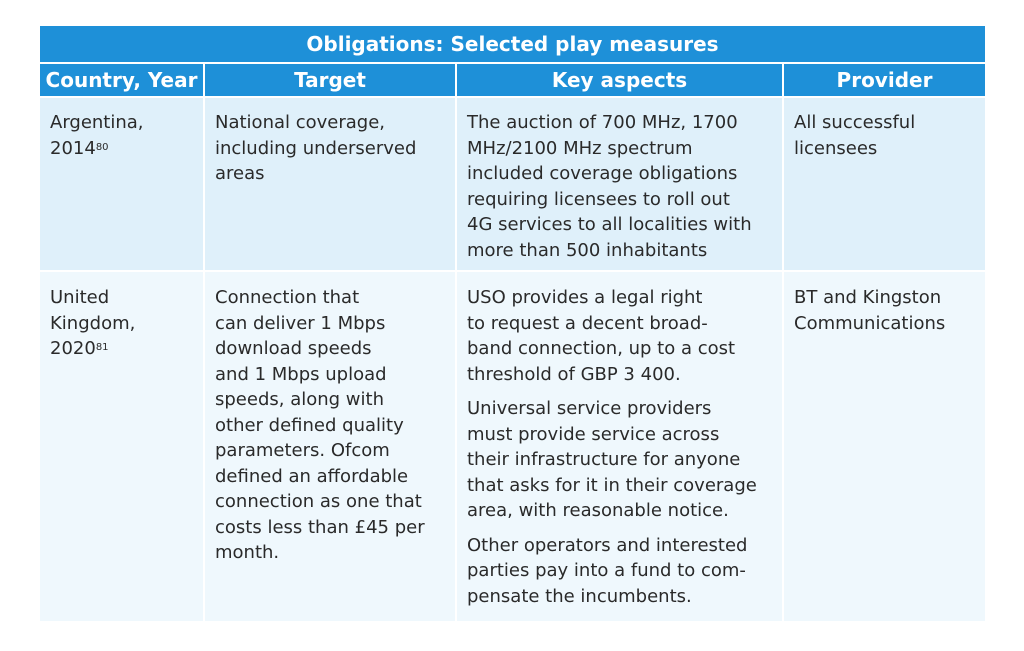  I want to click on target-line: download speeds, so click(293, 348).